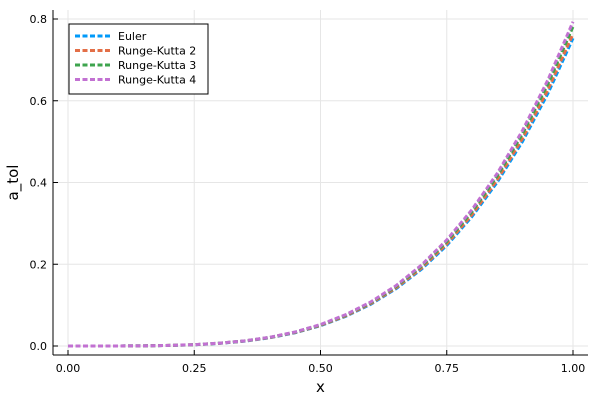 The image size is (600, 400). What do you see at coordinates (194, 368) in the screenshot?
I see `x-tick-label: 0.25` at bounding box center [194, 368].